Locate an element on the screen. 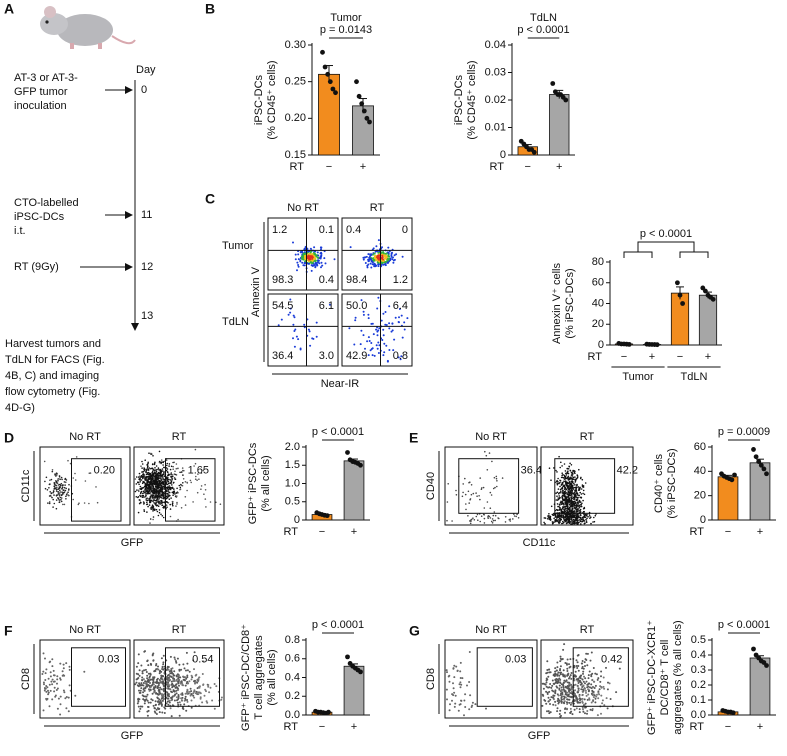 The width and height of the screenshot is (787, 756). flow-plot: 42.2 is located at coordinates (589, 486).